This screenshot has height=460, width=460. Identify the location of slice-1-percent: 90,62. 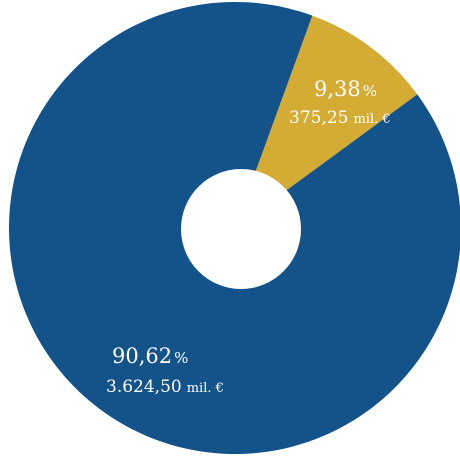
(142, 356).